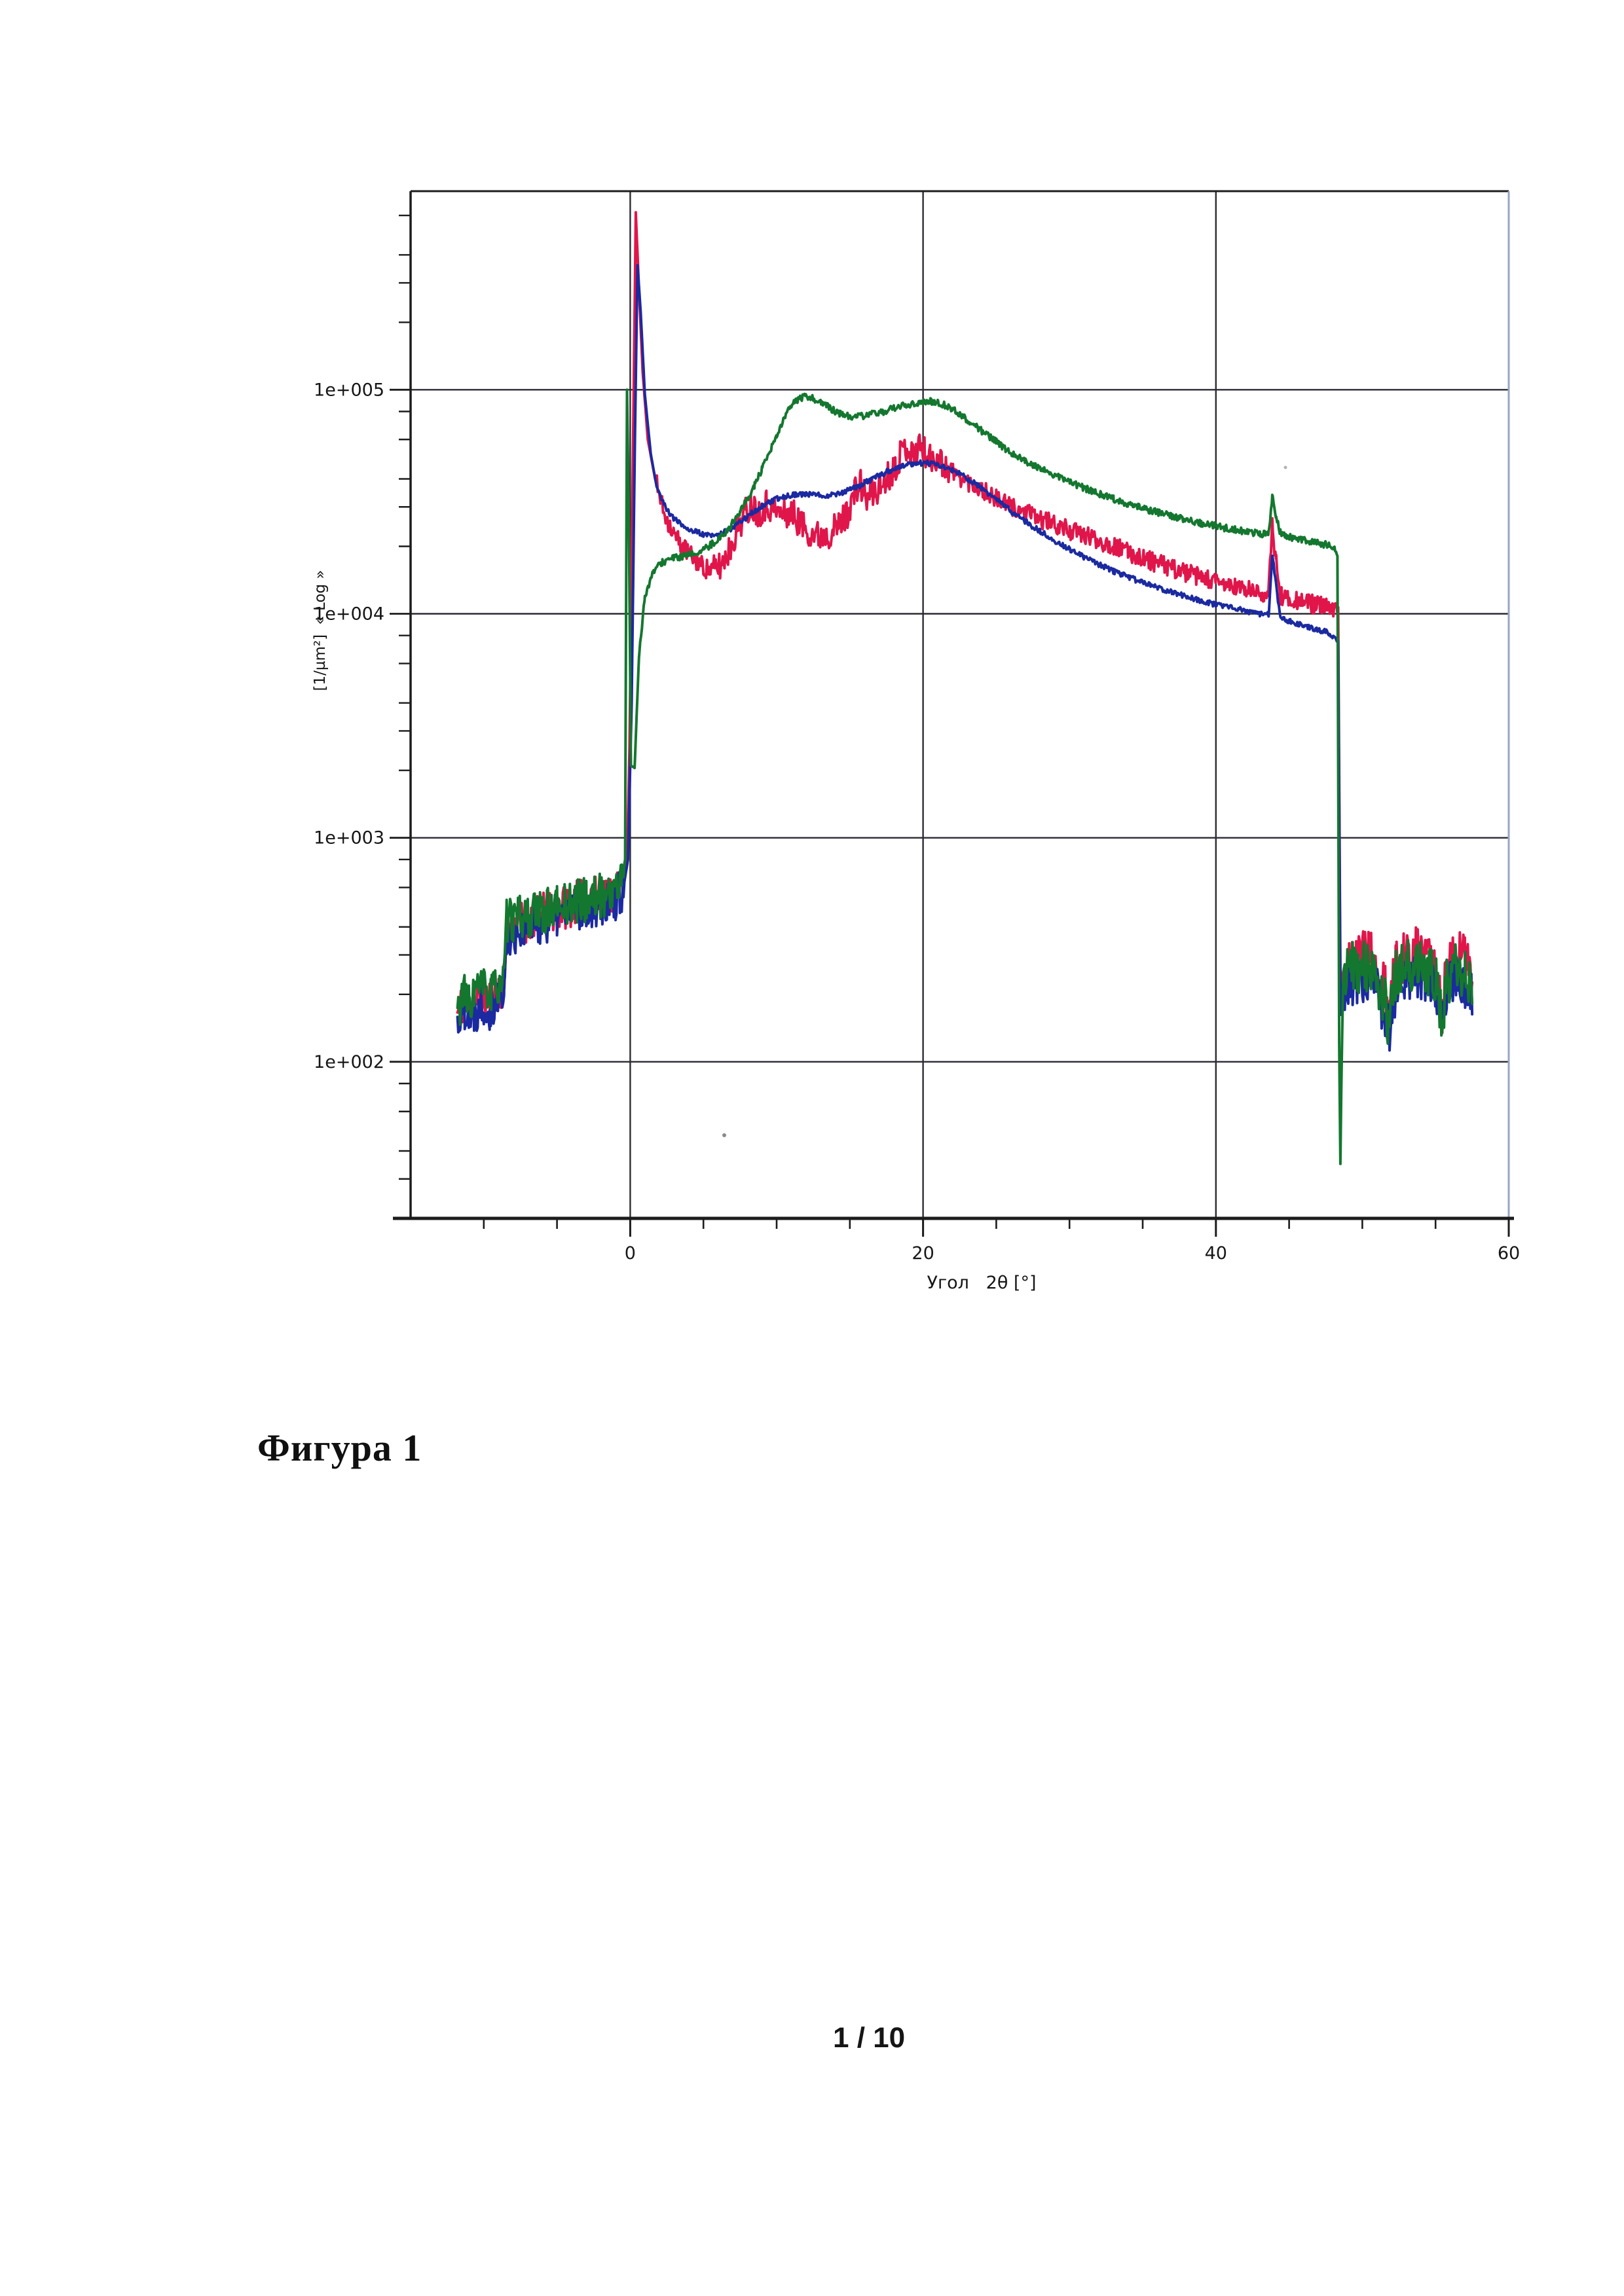  Describe the element at coordinates (349, 614) in the screenshot. I see `y-tick-label: 1e+004` at that location.